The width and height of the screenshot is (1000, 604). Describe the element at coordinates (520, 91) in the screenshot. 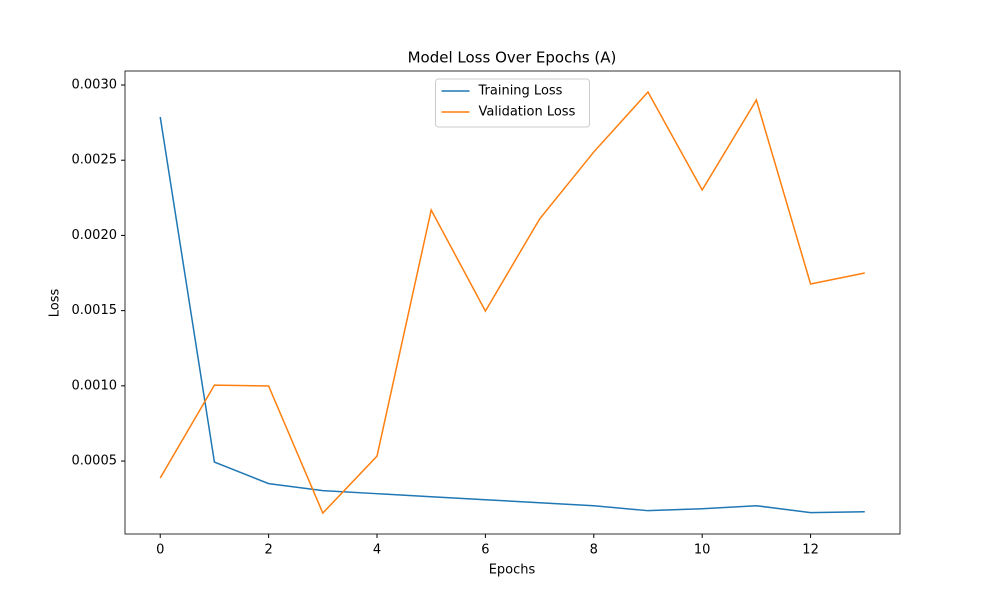

I see `legend-label: Training Loss` at that location.